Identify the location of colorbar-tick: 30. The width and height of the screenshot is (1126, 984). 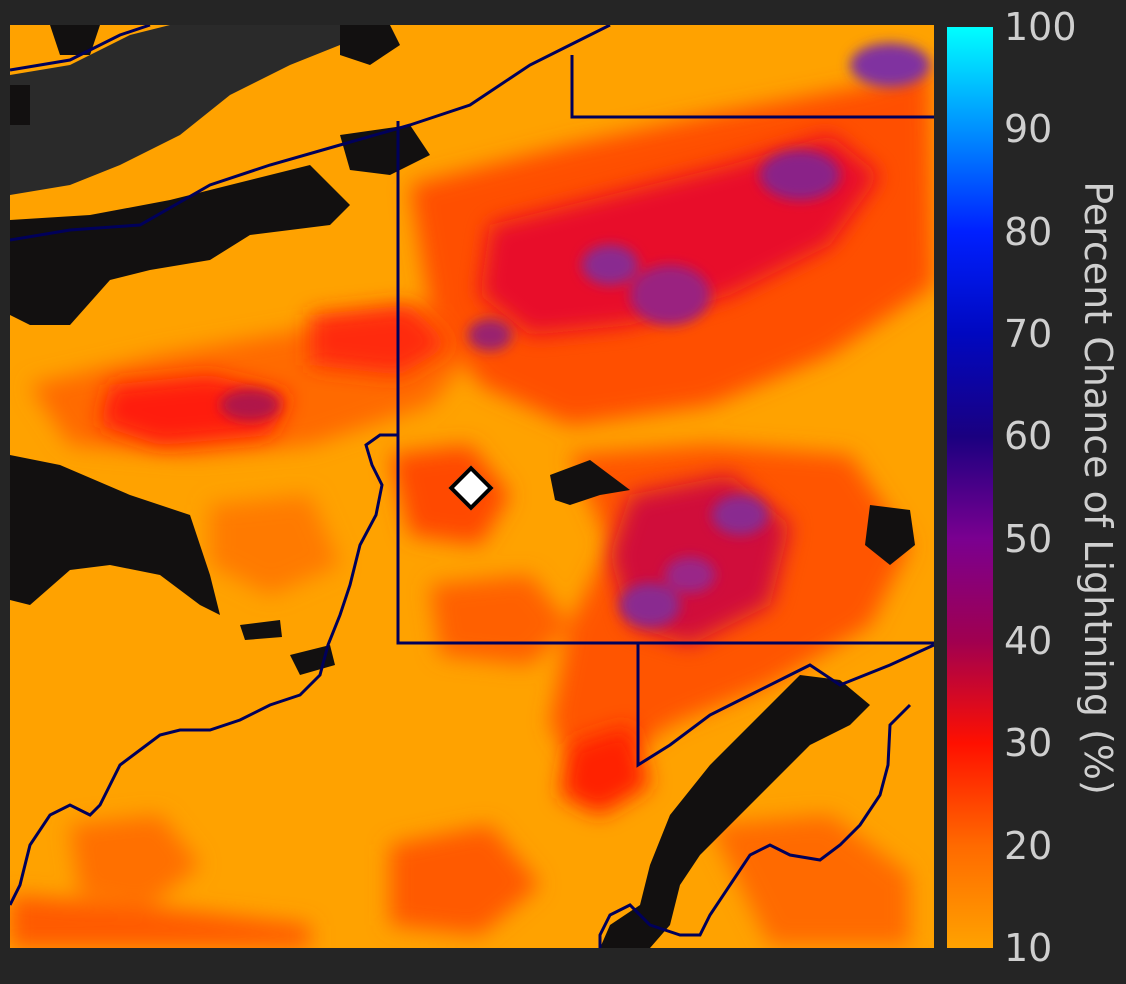
(1028, 743).